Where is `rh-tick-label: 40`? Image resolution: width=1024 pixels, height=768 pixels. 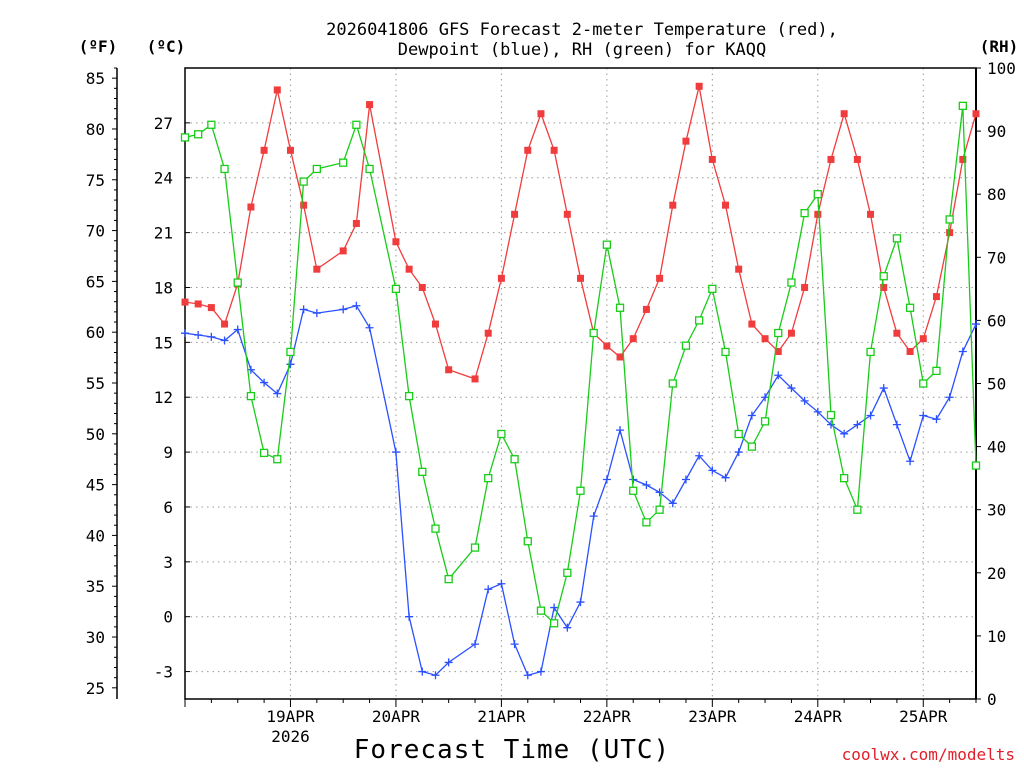 rh-tick-label: 40 is located at coordinates (996, 447).